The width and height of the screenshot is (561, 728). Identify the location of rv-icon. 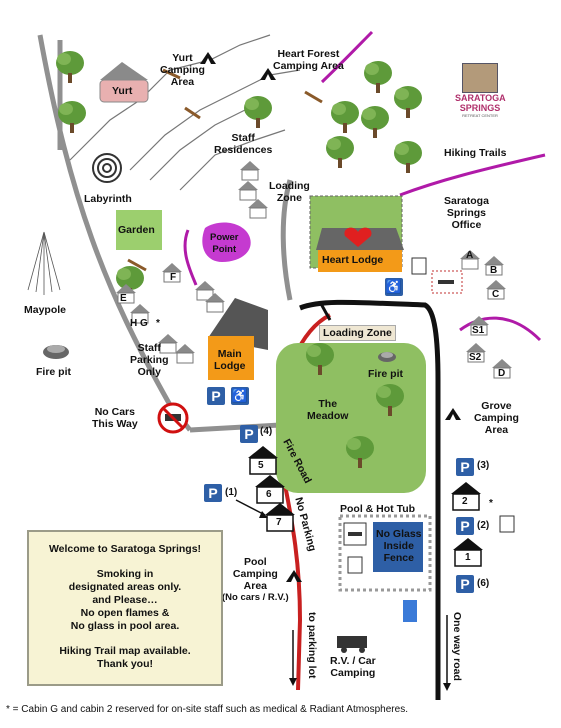
(352, 644).